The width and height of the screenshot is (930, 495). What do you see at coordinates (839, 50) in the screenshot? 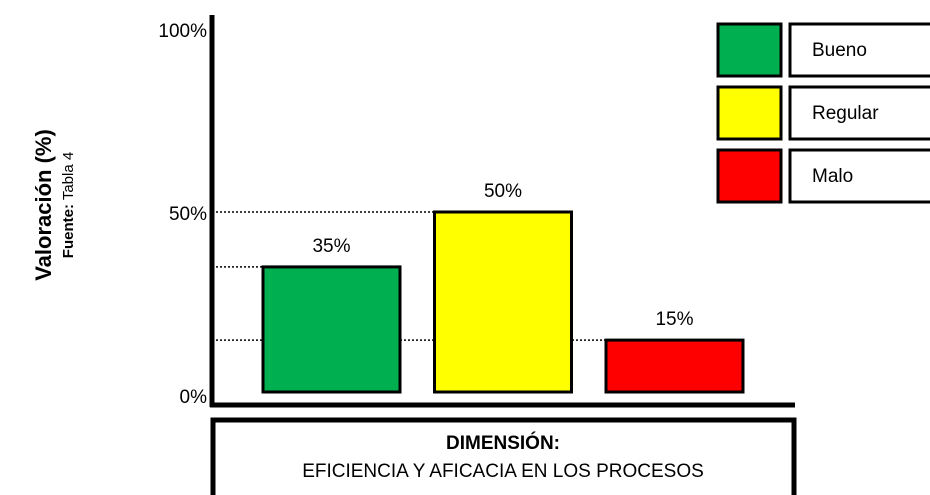
I see `legend-label: Bueno` at bounding box center [839, 50].